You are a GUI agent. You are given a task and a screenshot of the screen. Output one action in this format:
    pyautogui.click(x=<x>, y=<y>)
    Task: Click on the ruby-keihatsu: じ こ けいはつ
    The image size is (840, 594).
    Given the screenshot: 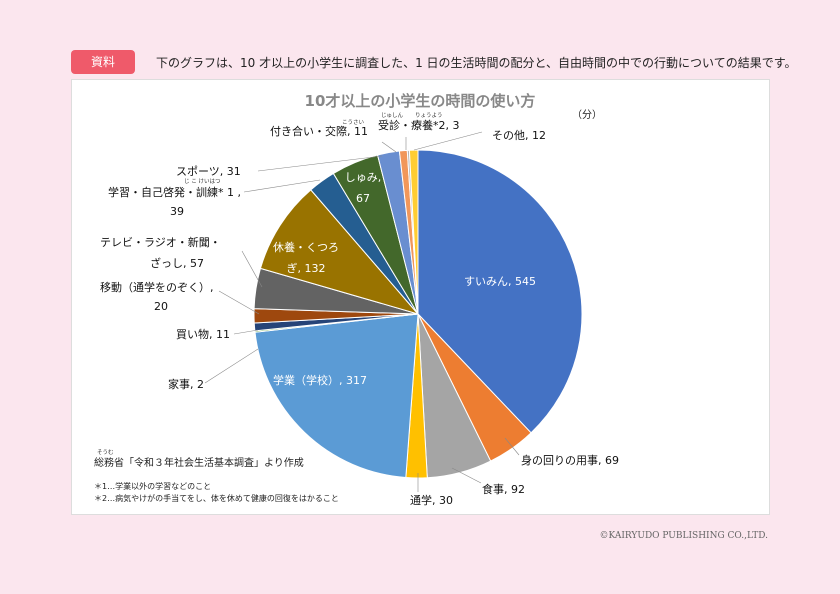 What is the action you would take?
    pyautogui.click(x=202, y=181)
    